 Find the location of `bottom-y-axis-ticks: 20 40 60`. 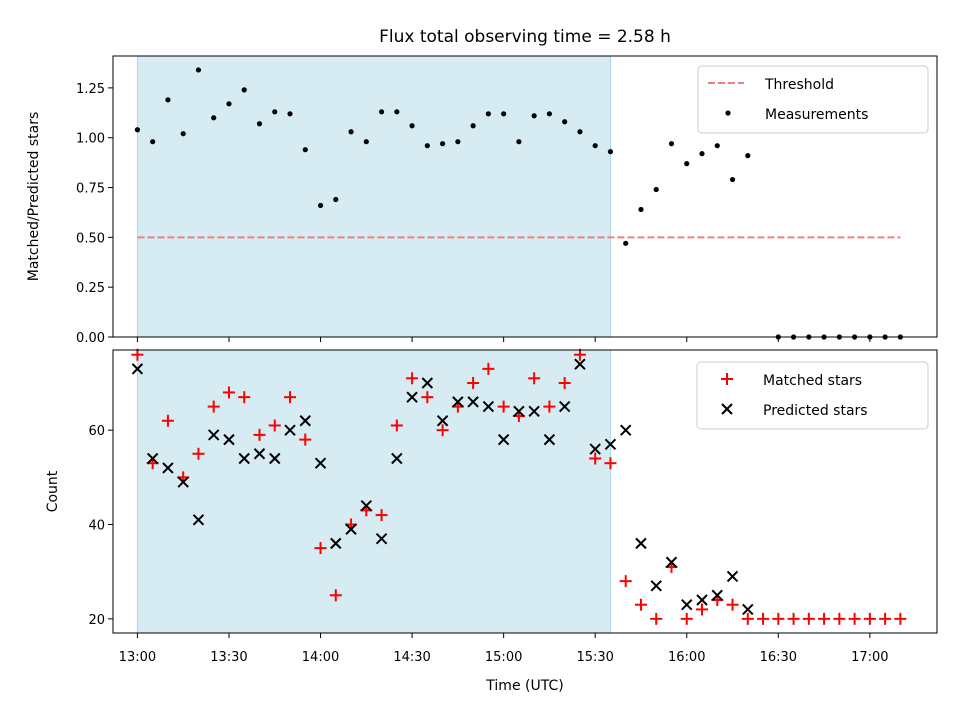

bottom-y-axis-ticks: 20 40 60 is located at coordinates (100, 526).